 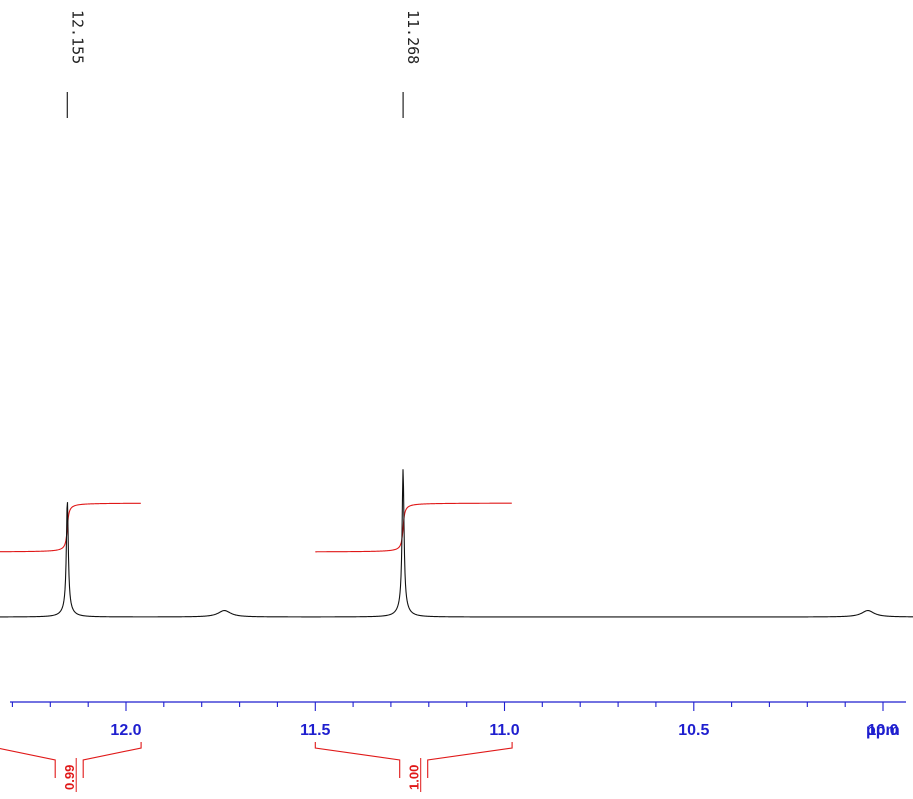 I want to click on integral-value-label: 0.99, so click(x=69, y=777).